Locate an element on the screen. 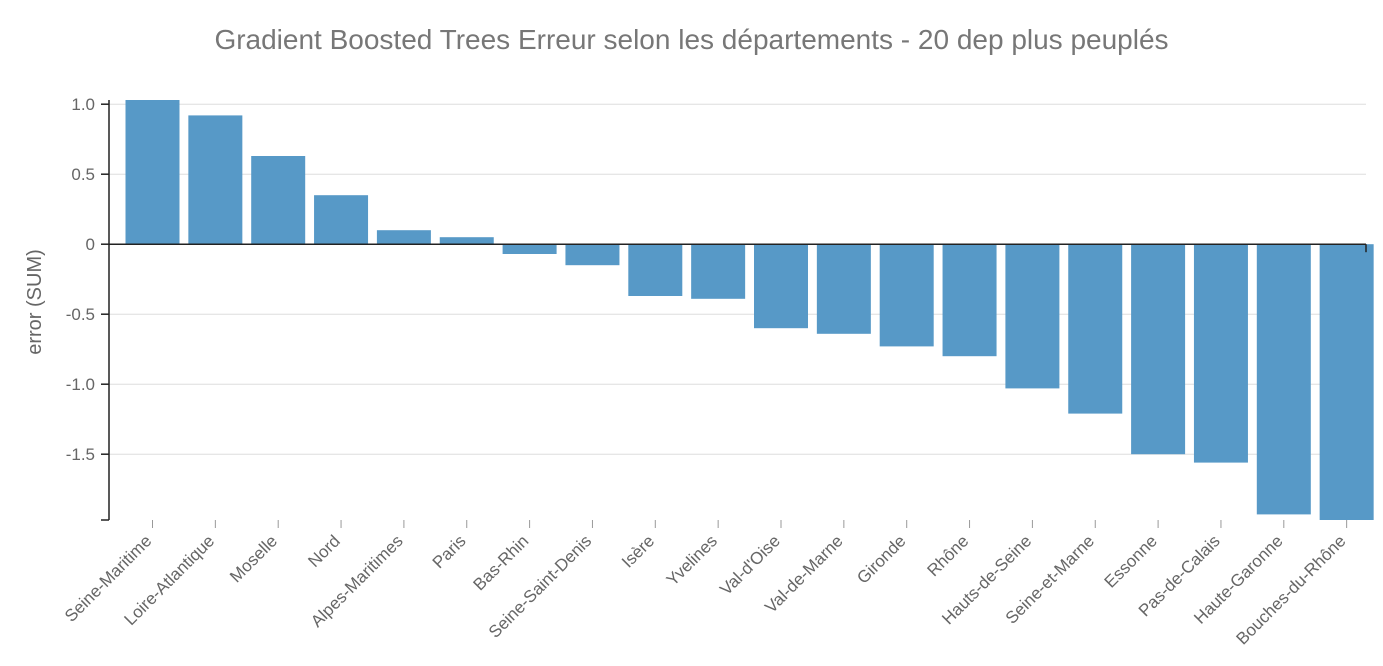 This screenshot has height=666, width=1383. y-tick-label: 0.5 is located at coordinates (83, 174).